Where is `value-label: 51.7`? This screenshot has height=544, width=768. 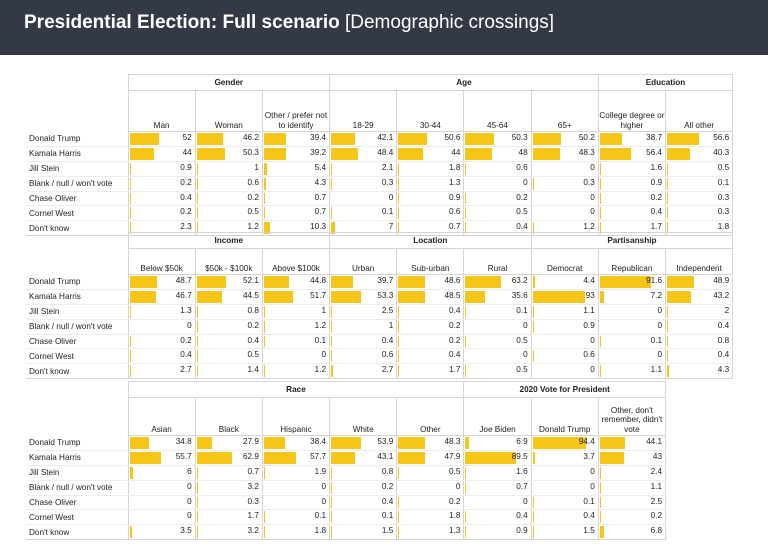
value-label: 51.7 is located at coordinates (318, 295).